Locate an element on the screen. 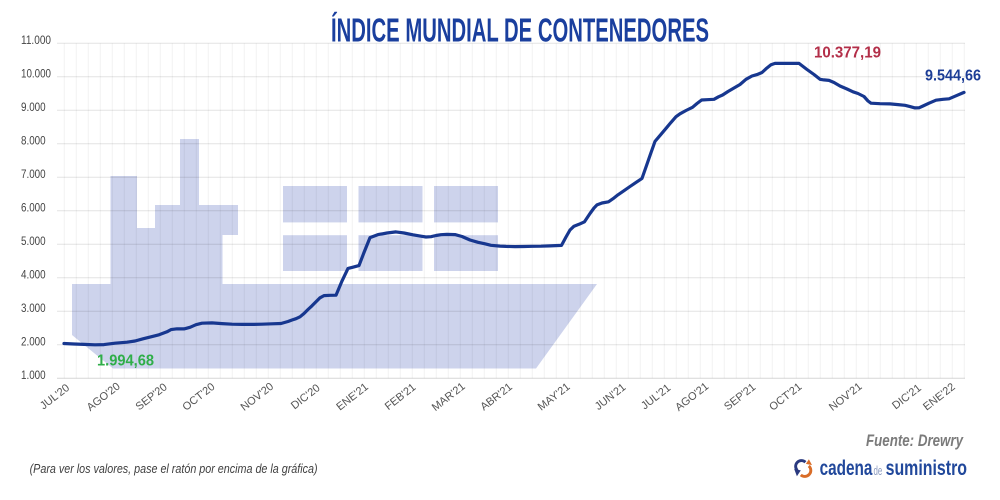  svg-text: de is located at coordinates (878, 470).